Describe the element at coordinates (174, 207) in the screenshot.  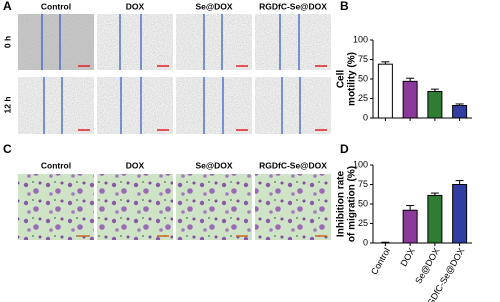
I see `transwell-images` at that location.